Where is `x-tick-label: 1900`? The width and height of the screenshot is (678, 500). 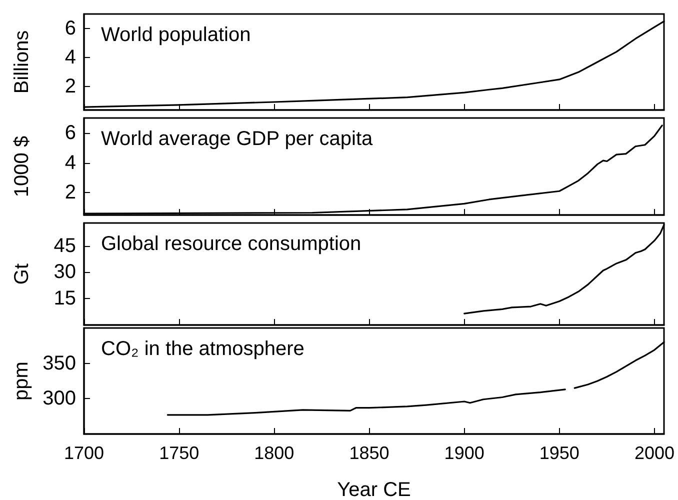 x-tick-label: 1900 is located at coordinates (464, 453).